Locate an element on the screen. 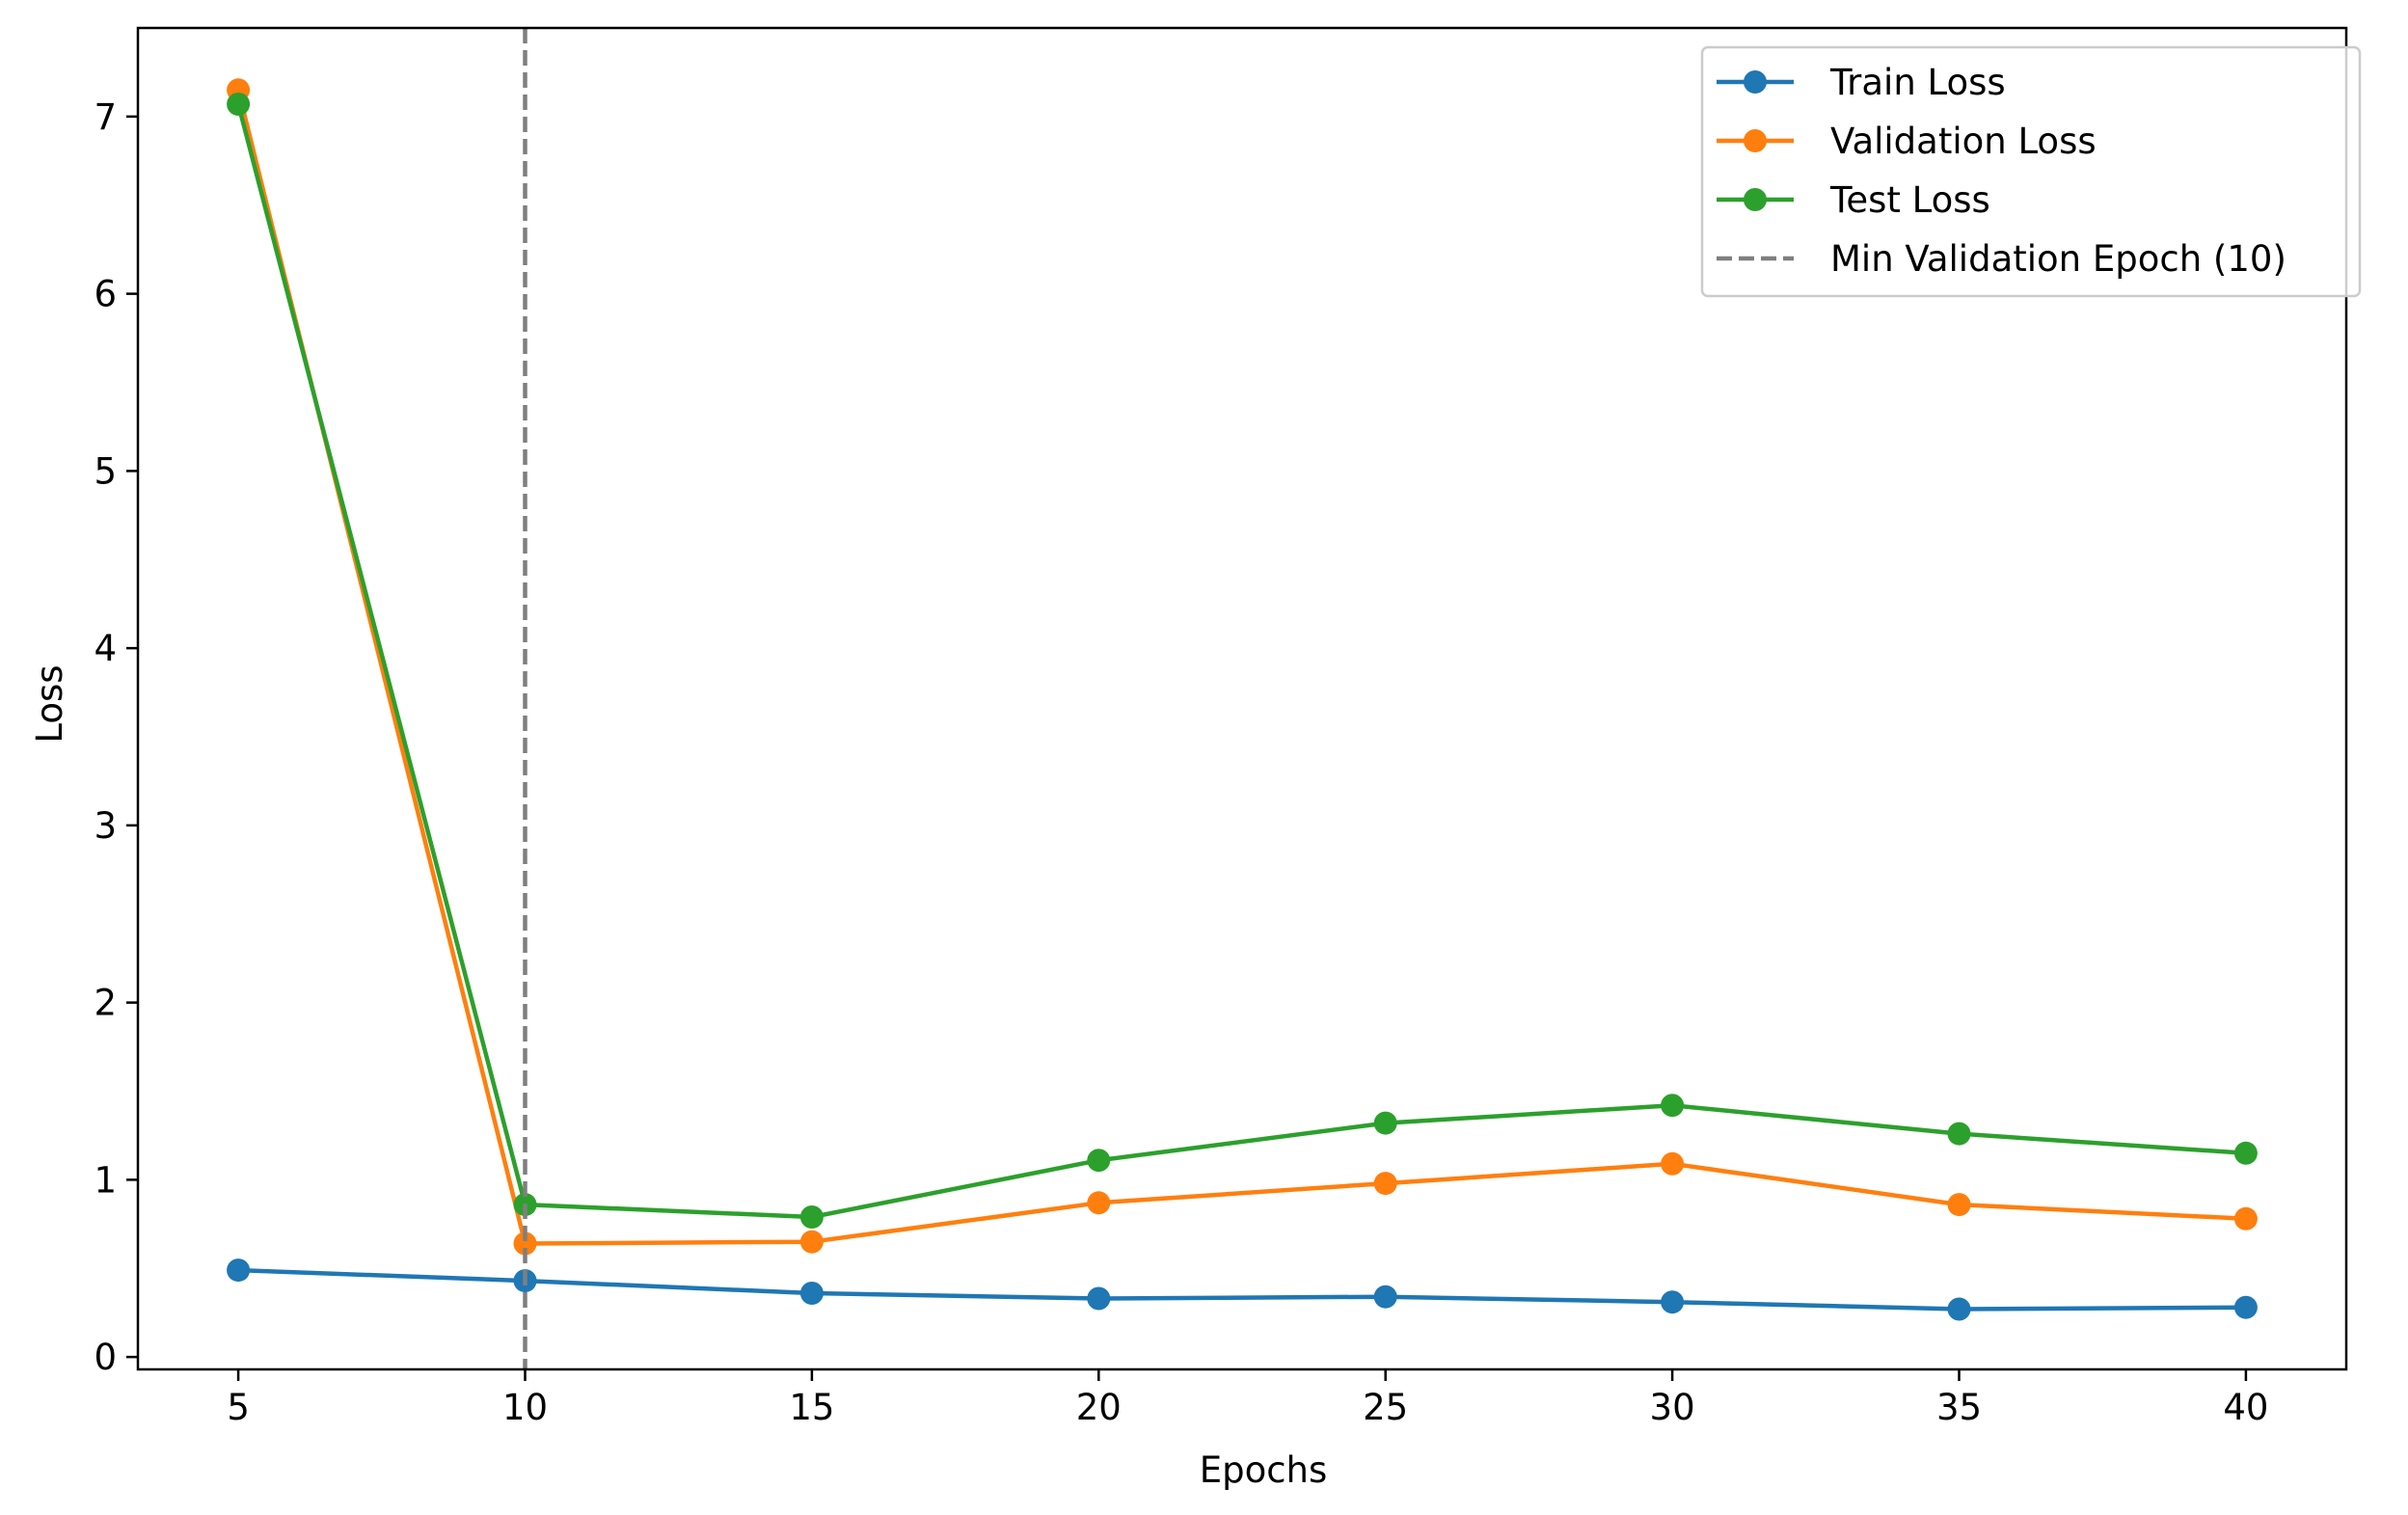 This screenshot has width=2408, height=1515. legend-entry: Train Loss is located at coordinates (1861, 82).